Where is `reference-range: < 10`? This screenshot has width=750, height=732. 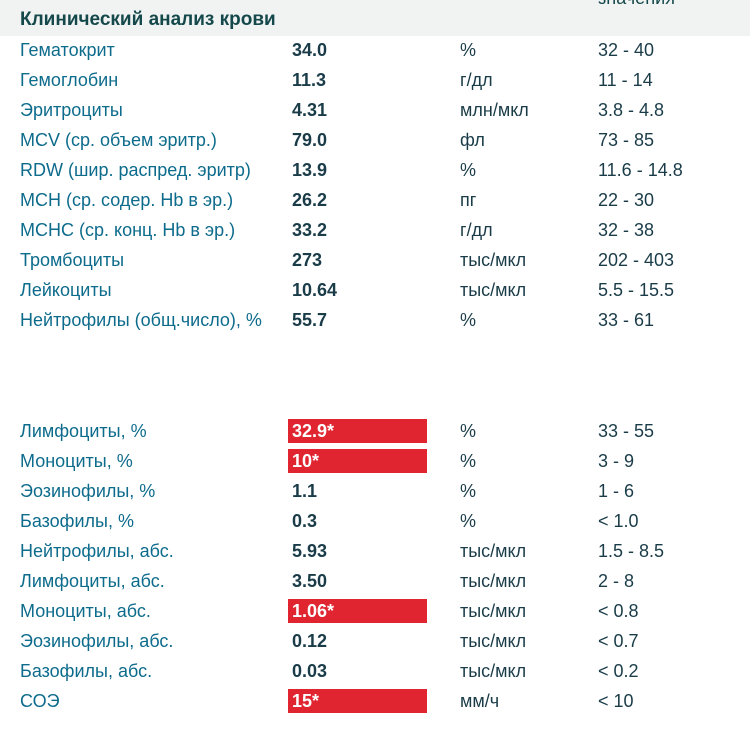
reference-range: < 10 is located at coordinates (616, 701).